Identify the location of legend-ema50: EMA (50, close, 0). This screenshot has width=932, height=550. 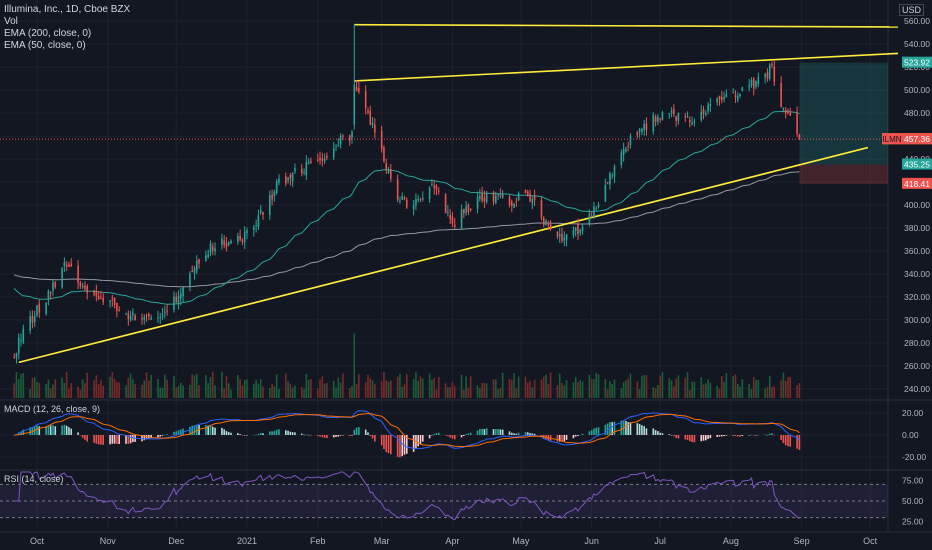
(45, 45).